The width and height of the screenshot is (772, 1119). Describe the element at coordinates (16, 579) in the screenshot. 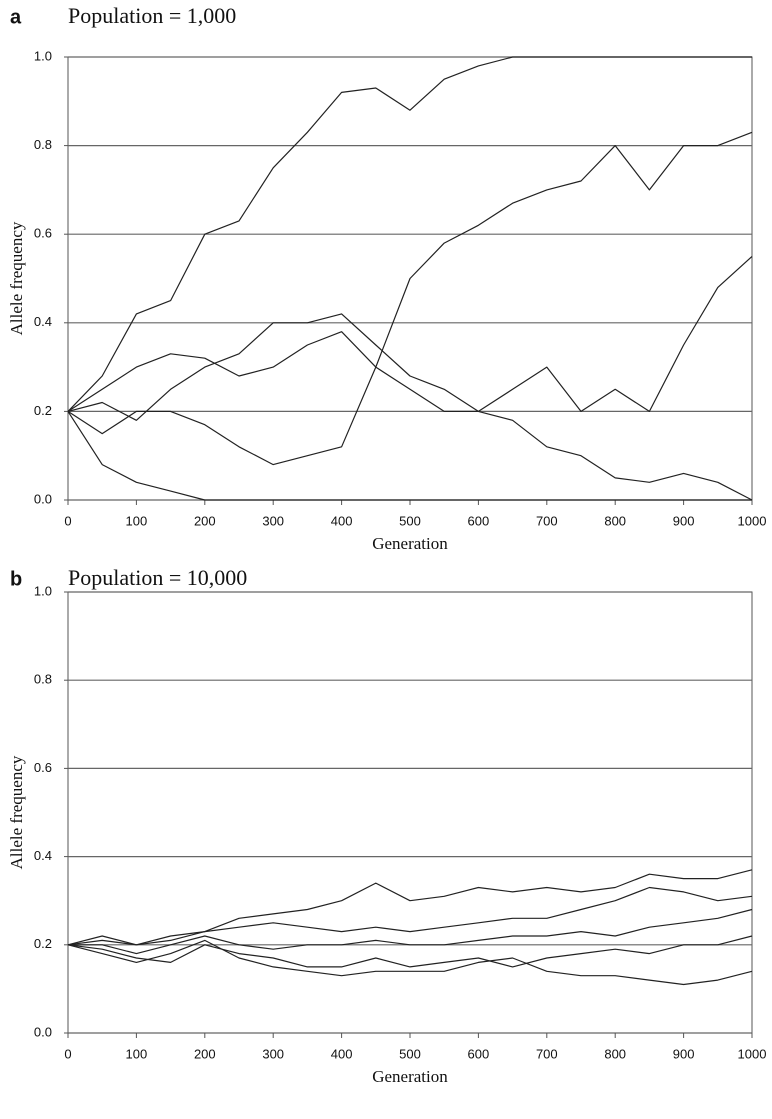

I see `panel-label: b` at that location.